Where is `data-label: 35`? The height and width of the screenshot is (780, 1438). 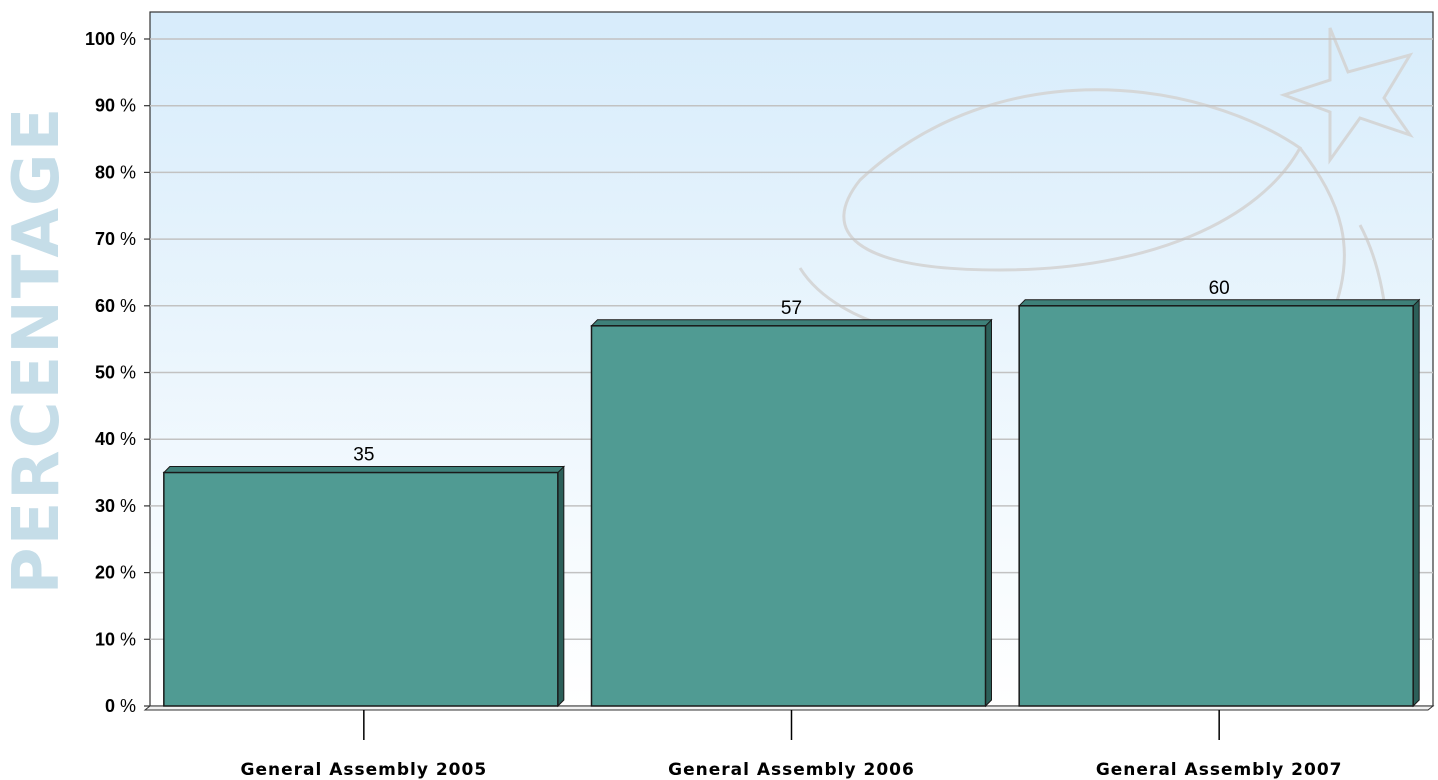 data-label: 35 is located at coordinates (363, 455).